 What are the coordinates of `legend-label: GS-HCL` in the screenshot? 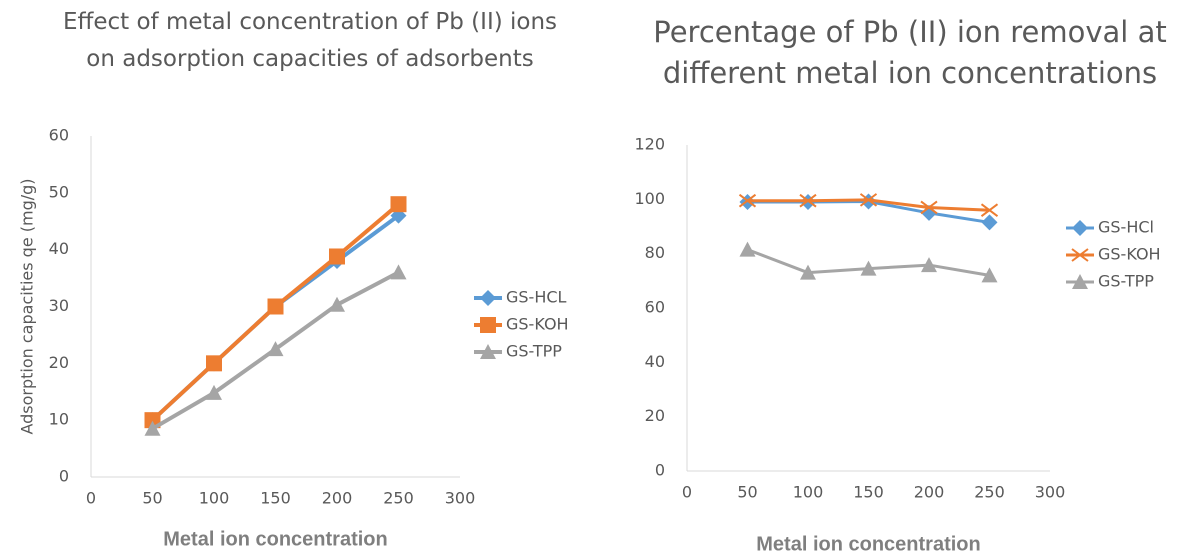 It's located at (536, 297).